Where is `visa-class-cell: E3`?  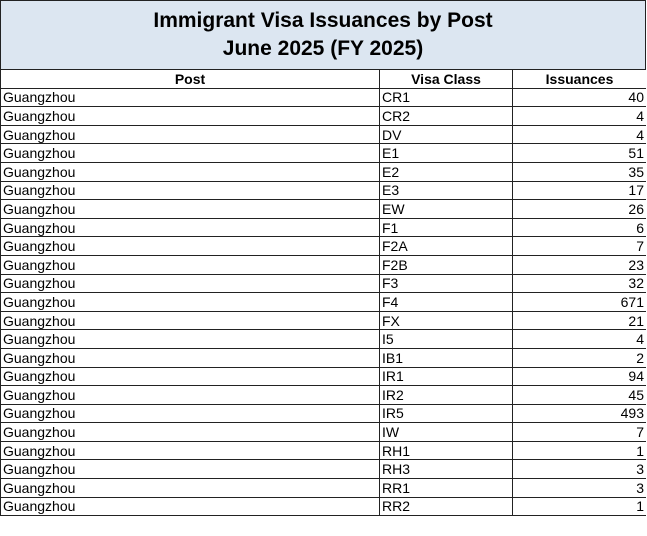
visa-class-cell: E3 is located at coordinates (446, 190).